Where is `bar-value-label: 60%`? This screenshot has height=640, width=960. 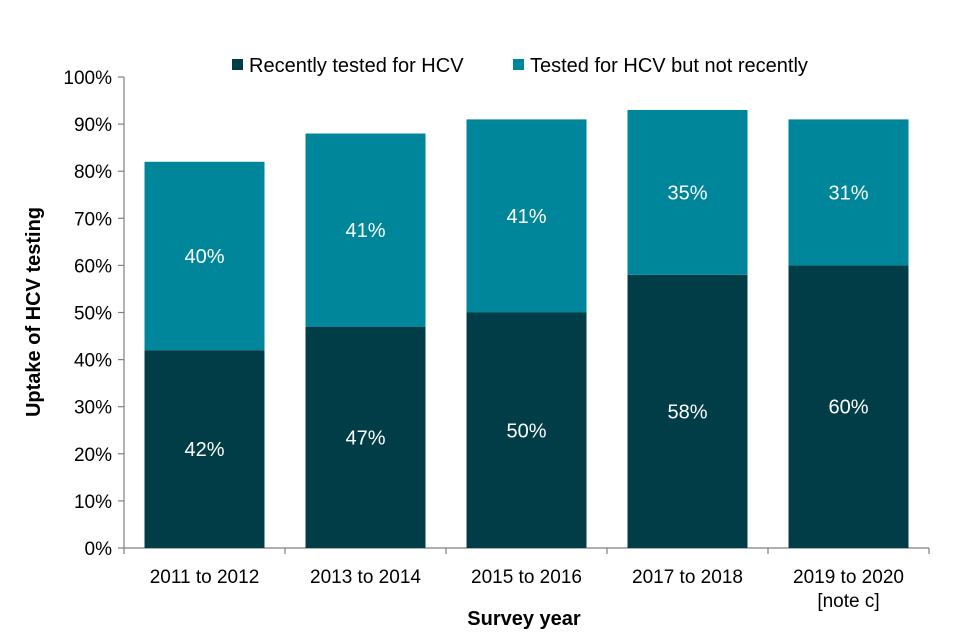
bar-value-label: 60% is located at coordinates (848, 408).